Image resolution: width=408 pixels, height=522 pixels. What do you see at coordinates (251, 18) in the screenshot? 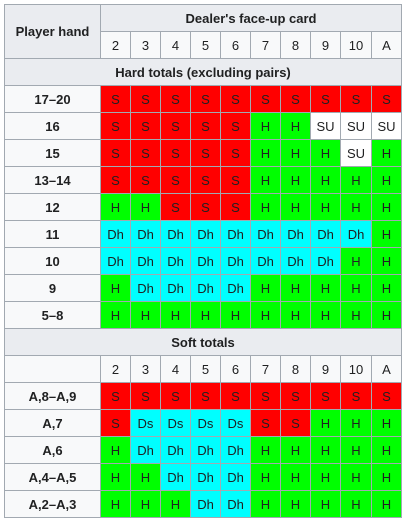
I see `dealer-card-header: Dealer's face-up card` at bounding box center [251, 18].